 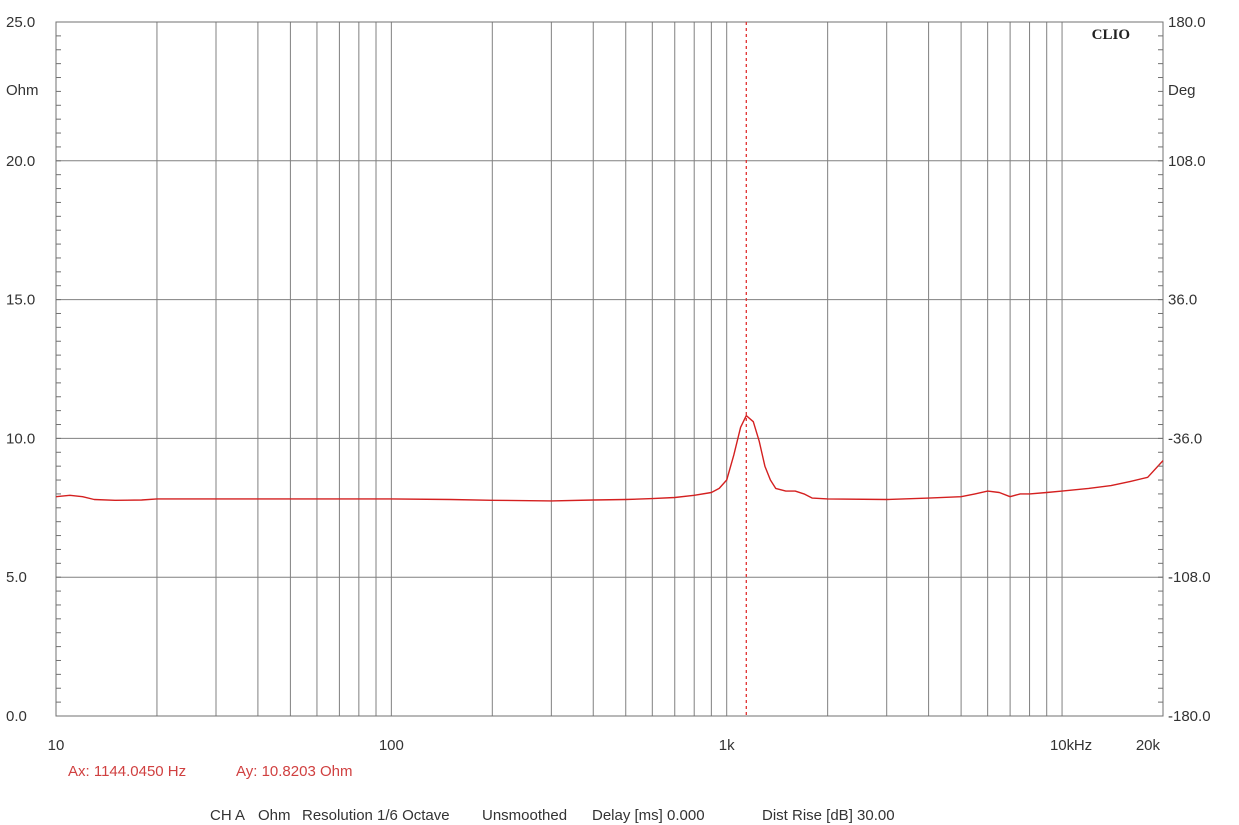 I want to click on x-tick-label: 20k, so click(x=1148, y=745).